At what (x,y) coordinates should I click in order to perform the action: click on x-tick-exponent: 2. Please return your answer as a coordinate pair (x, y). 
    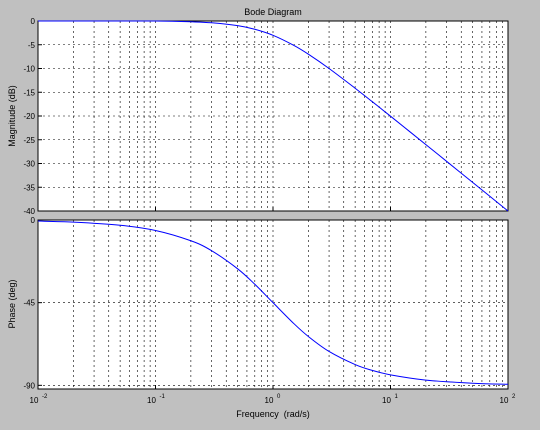
    Looking at the image, I should click on (514, 397).